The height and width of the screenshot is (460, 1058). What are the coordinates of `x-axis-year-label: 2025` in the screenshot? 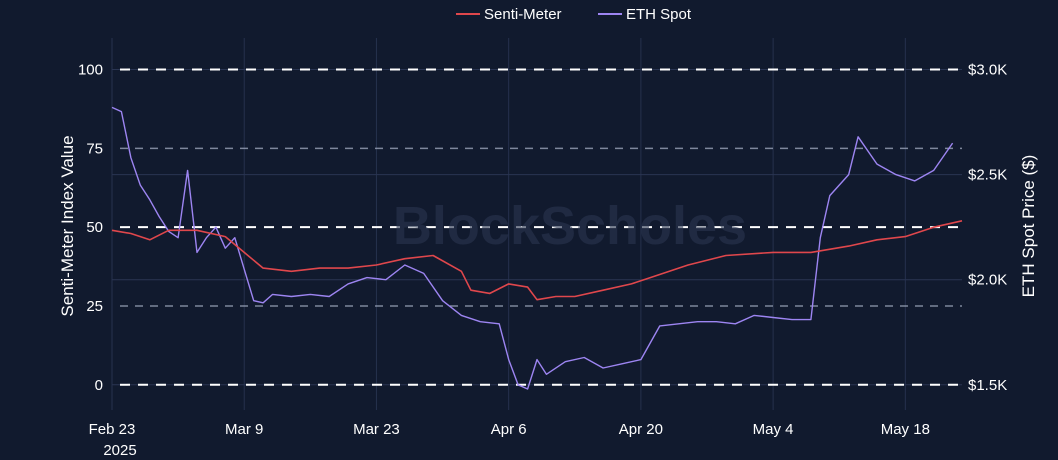 It's located at (119, 450).